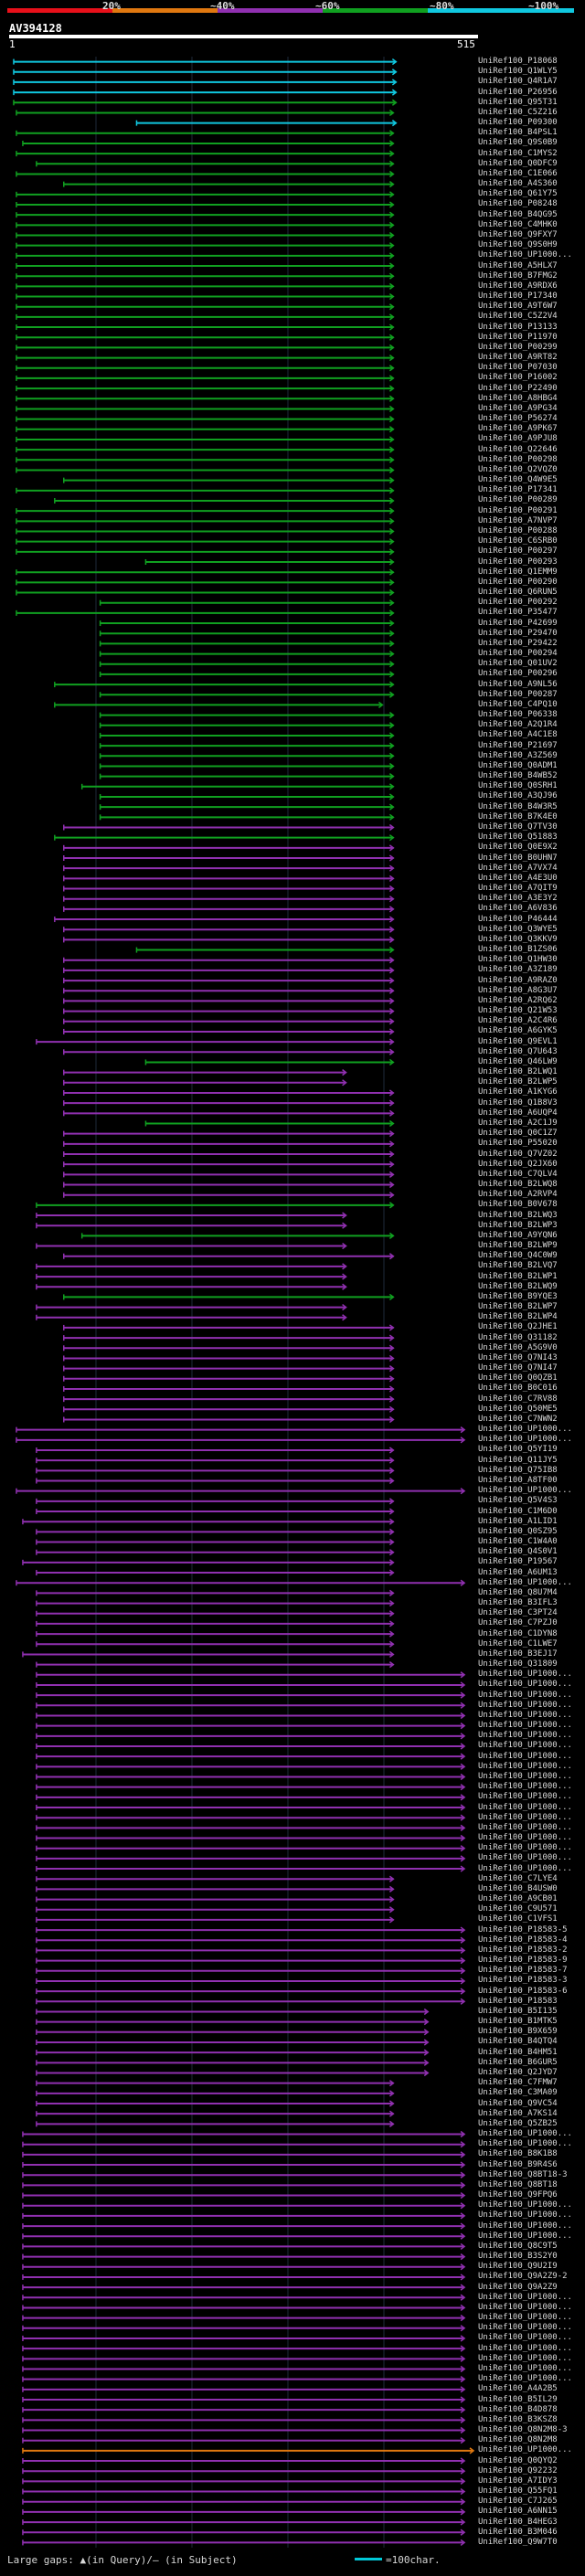  What do you see at coordinates (518, 2113) in the screenshot?
I see `hit-label: UniRef100_A7KS14` at bounding box center [518, 2113].